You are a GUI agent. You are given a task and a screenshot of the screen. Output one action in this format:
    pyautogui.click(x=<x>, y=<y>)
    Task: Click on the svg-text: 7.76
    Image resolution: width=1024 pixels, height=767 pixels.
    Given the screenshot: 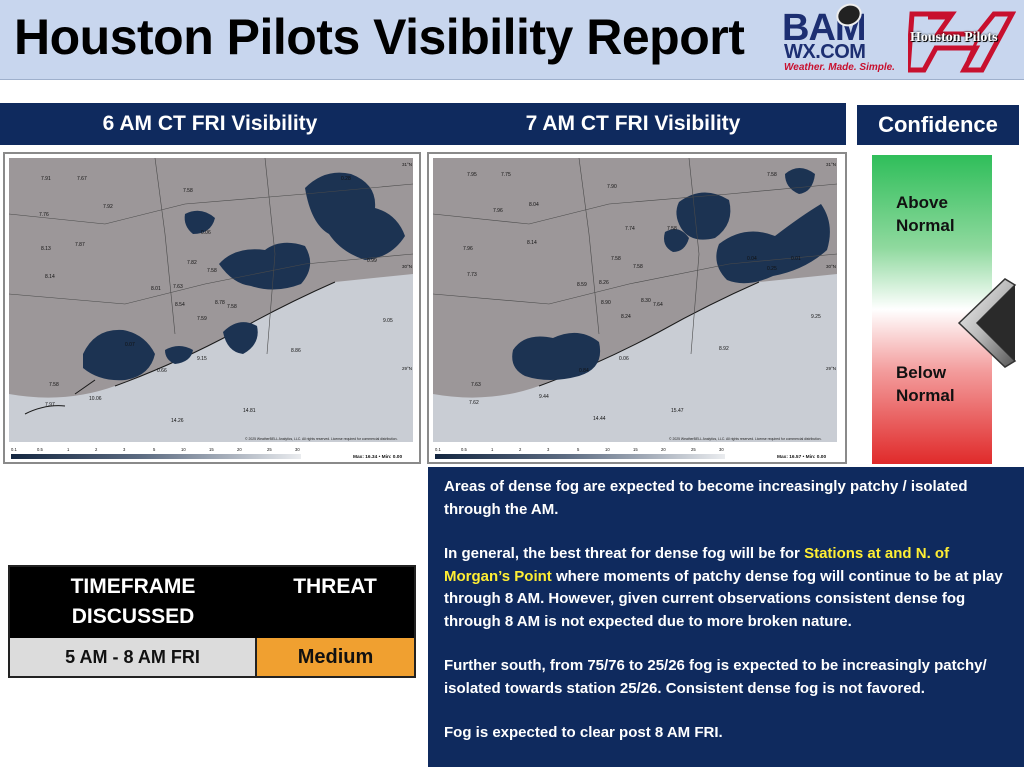 What is the action you would take?
    pyautogui.click(x=44, y=215)
    